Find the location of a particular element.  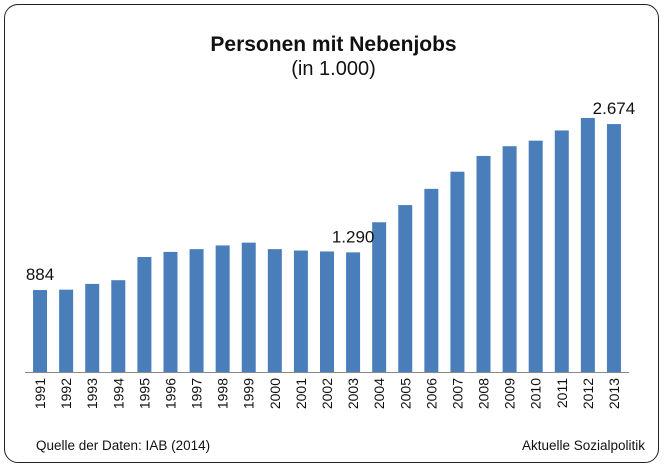

x-tick-label-1996: 1996 is located at coordinates (170, 393).